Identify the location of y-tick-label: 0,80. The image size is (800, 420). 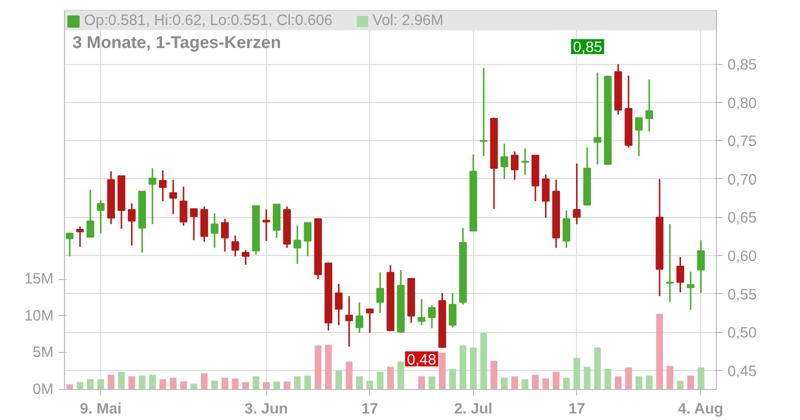
(742, 103).